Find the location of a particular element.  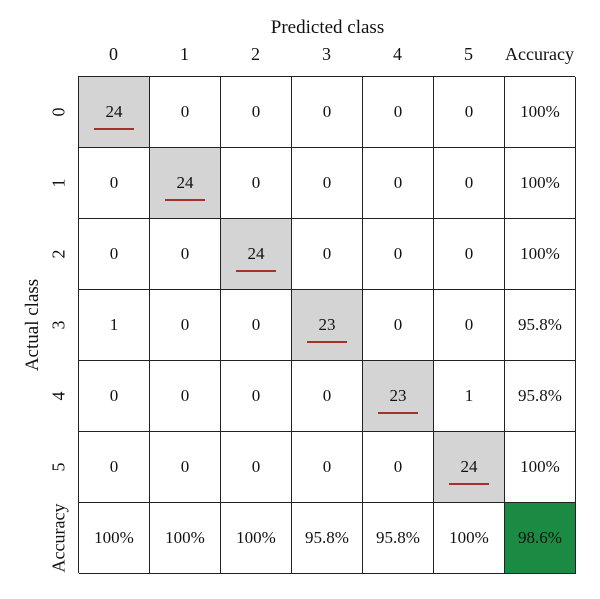

matrix-cell-r3-c4: 0 is located at coordinates (398, 325).